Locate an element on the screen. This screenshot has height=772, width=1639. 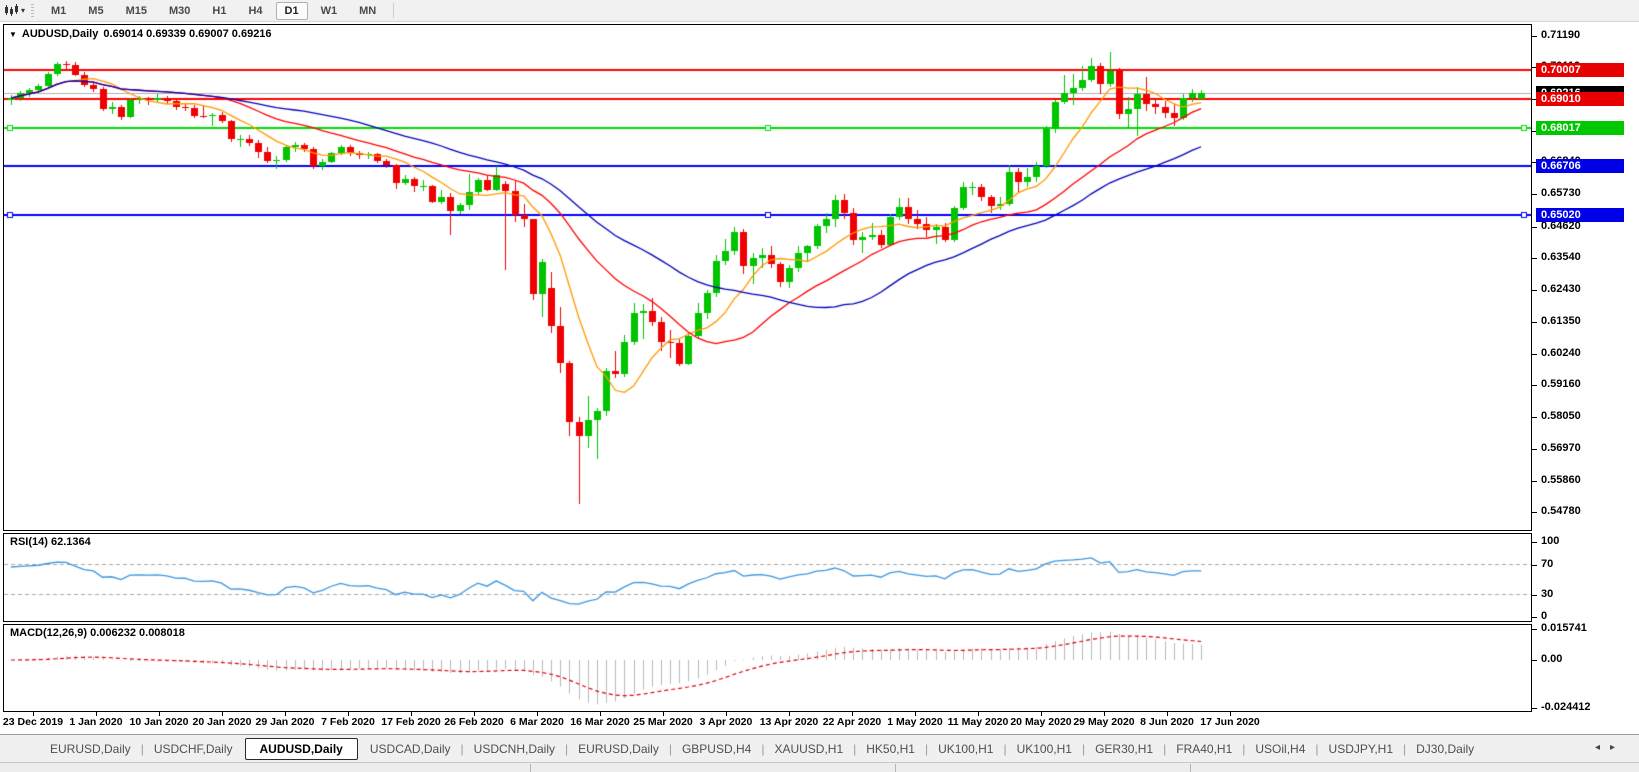
chart-symbol-period: AUDUSD,Daily is located at coordinates (60, 34).